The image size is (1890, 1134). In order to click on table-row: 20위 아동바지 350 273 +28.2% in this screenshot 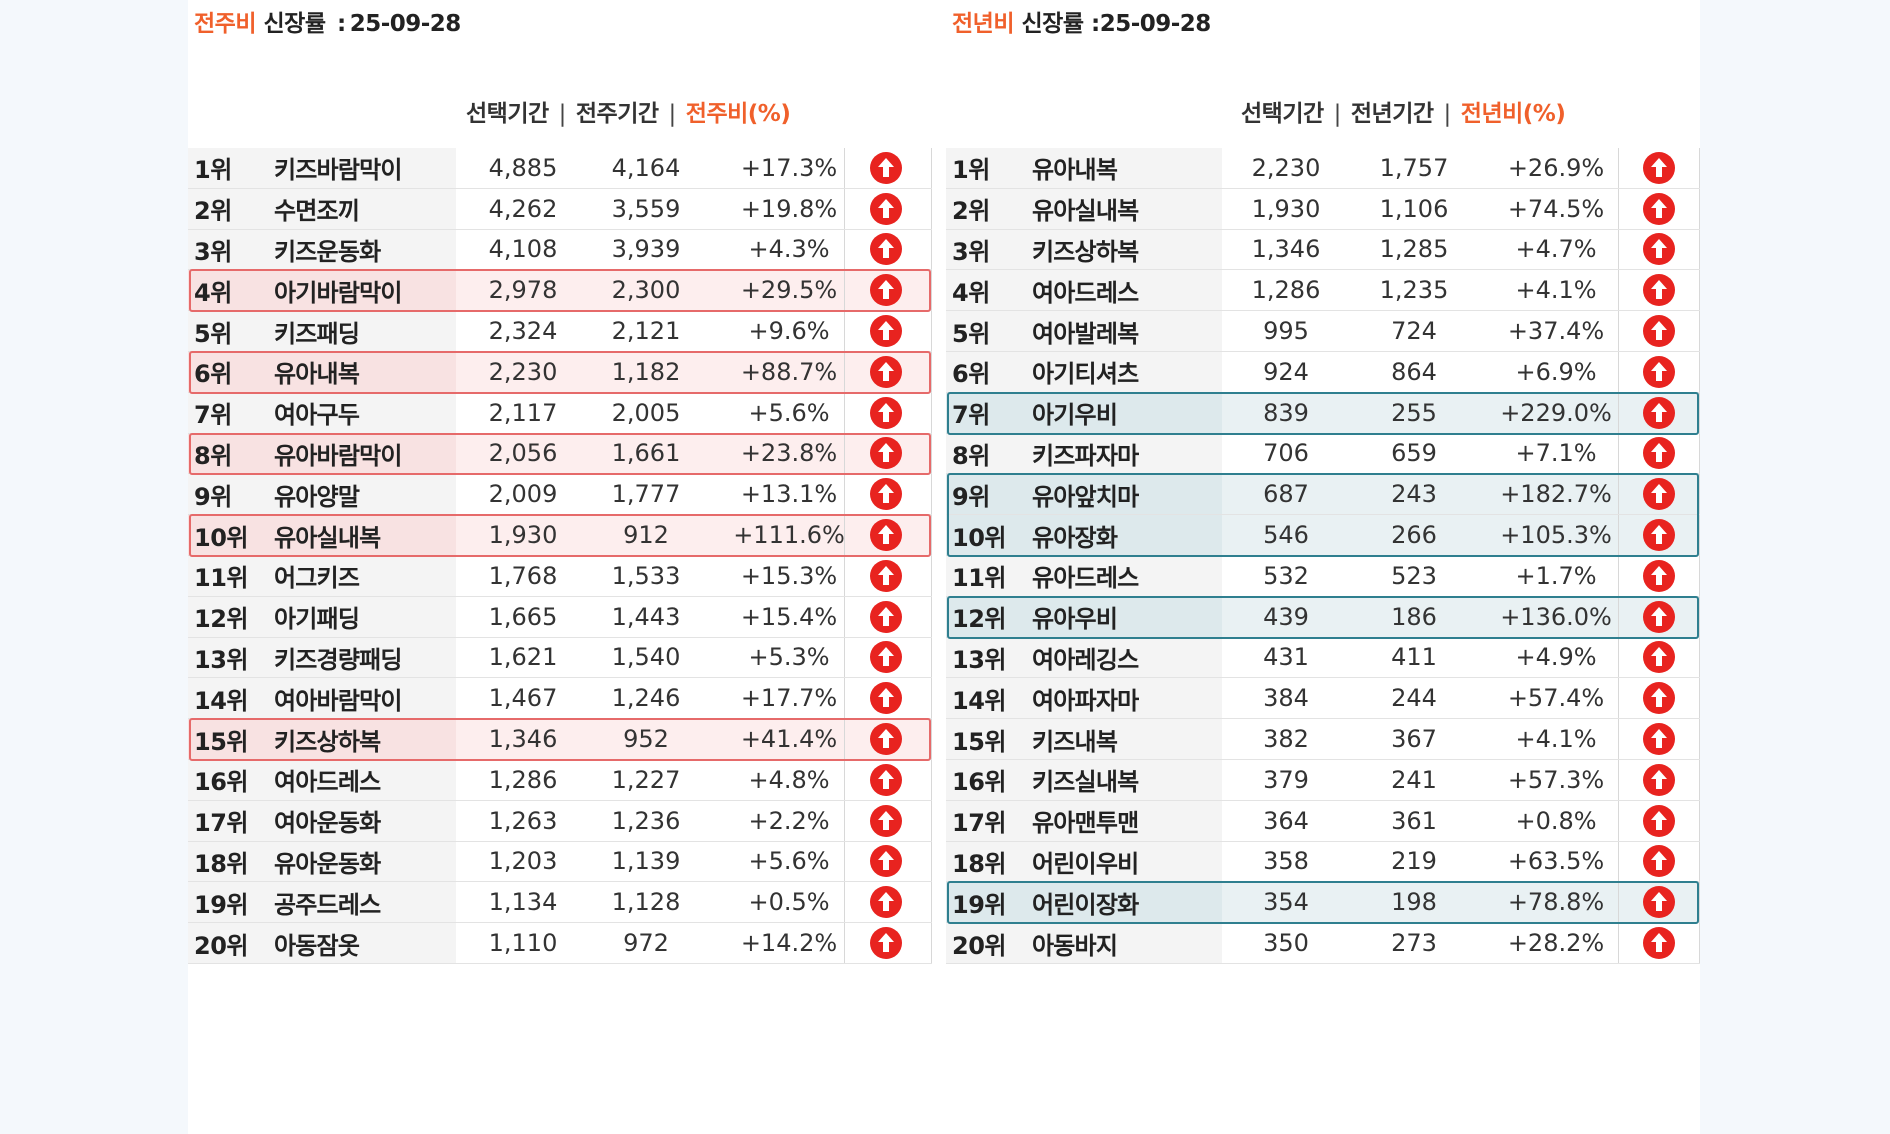, I will do `click(1323, 943)`.